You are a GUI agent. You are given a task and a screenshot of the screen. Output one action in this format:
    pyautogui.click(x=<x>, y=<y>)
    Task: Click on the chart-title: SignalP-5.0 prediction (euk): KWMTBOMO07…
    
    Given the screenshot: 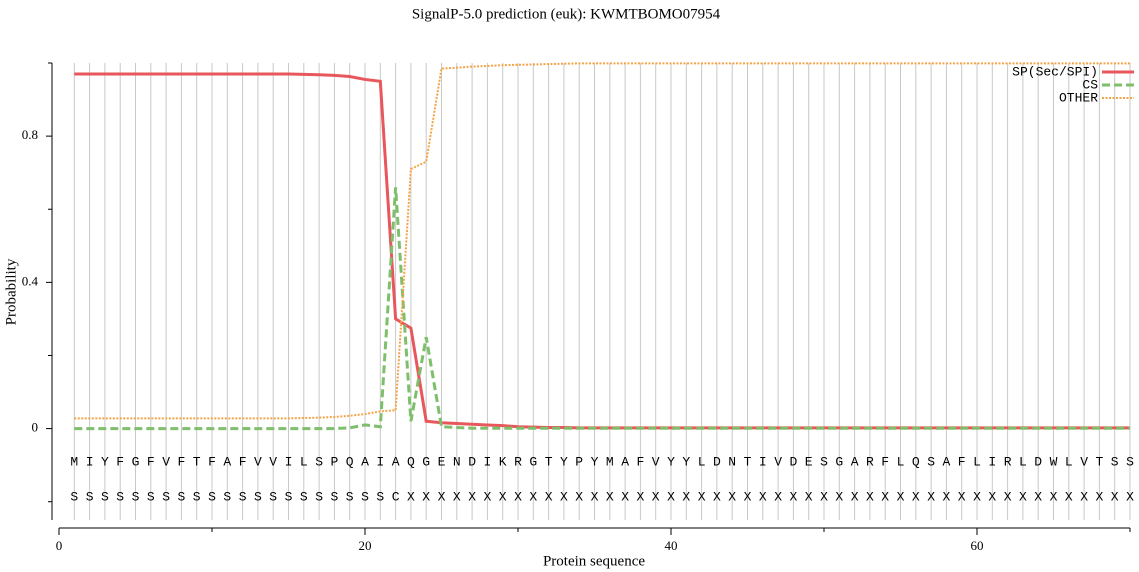 What is the action you would take?
    pyautogui.click(x=566, y=14)
    